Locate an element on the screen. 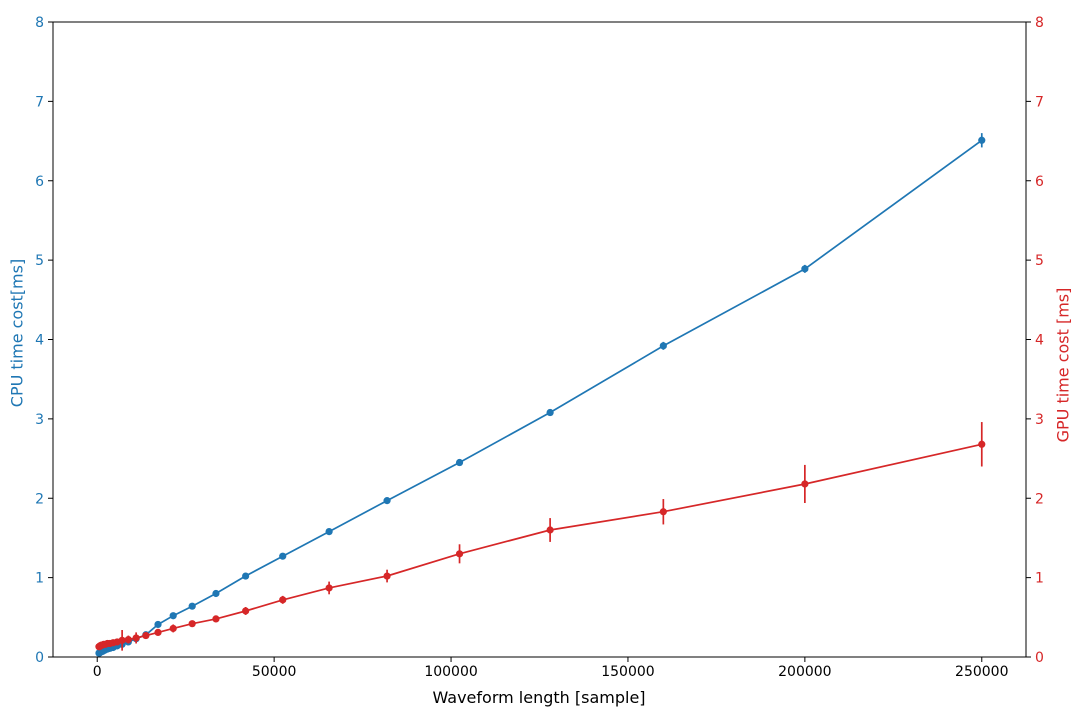 This screenshot has height=720, width=1080. right-y-tick-label: 6 is located at coordinates (1039, 182).